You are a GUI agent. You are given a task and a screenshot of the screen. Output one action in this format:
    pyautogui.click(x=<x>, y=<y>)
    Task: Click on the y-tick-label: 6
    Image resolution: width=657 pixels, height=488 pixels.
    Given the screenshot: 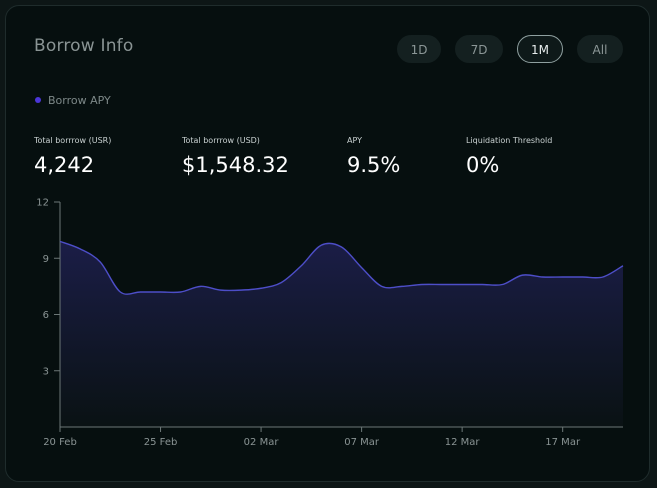 What is the action you would take?
    pyautogui.click(x=46, y=315)
    